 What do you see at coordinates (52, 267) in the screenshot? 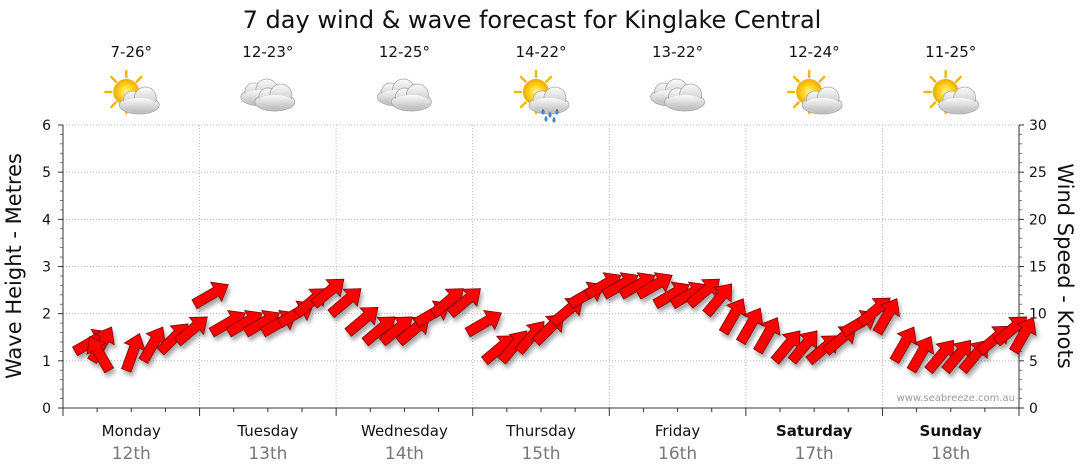
I see `left-axis-ticks: 0 1 2 3 4 5 6` at bounding box center [52, 267].